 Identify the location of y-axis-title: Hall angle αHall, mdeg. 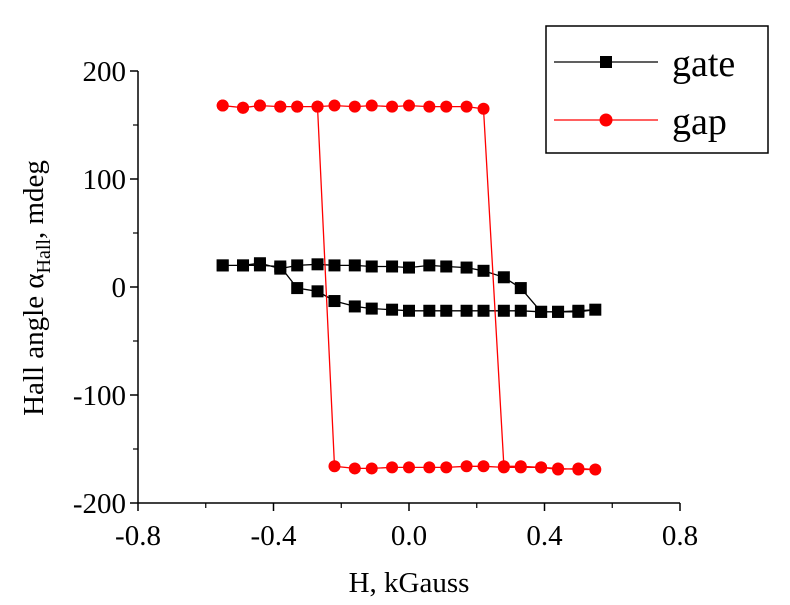
(36, 288).